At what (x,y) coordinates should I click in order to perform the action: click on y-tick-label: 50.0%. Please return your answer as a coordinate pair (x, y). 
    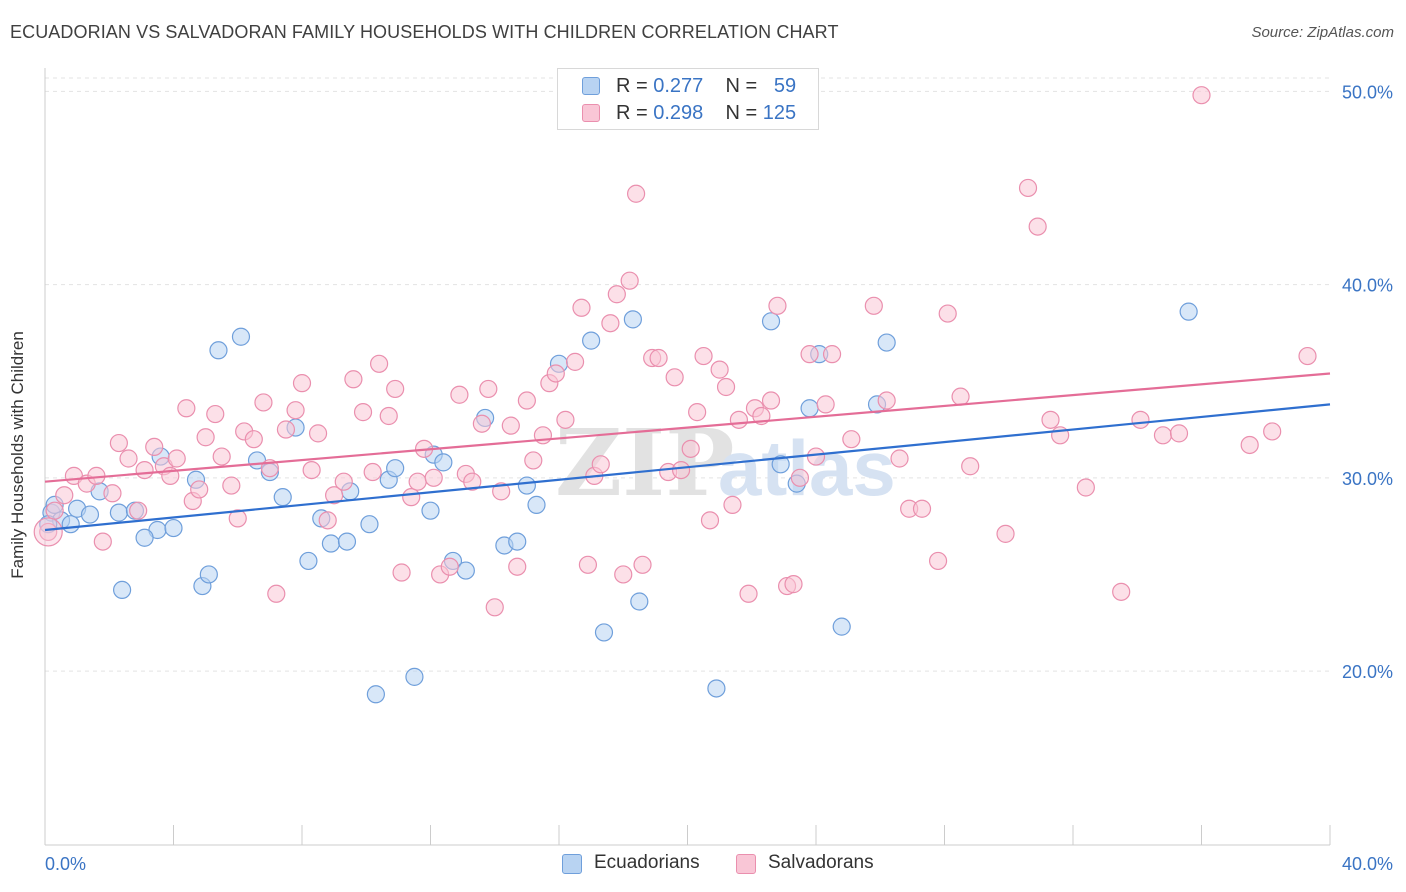
    Looking at the image, I should click on (1367, 92).